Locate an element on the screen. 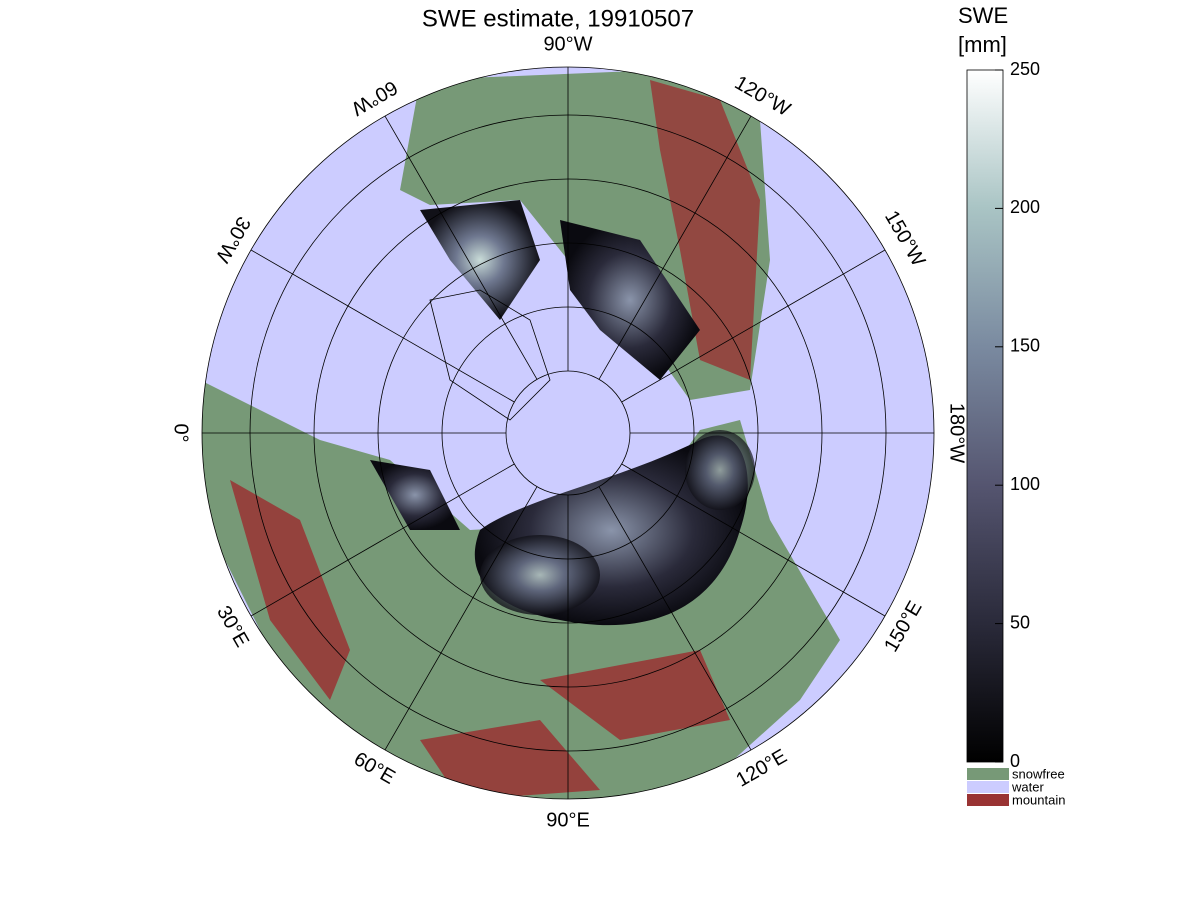 This screenshot has width=1201, height=901. colorbar-label: SWE is located at coordinates (983, 15).